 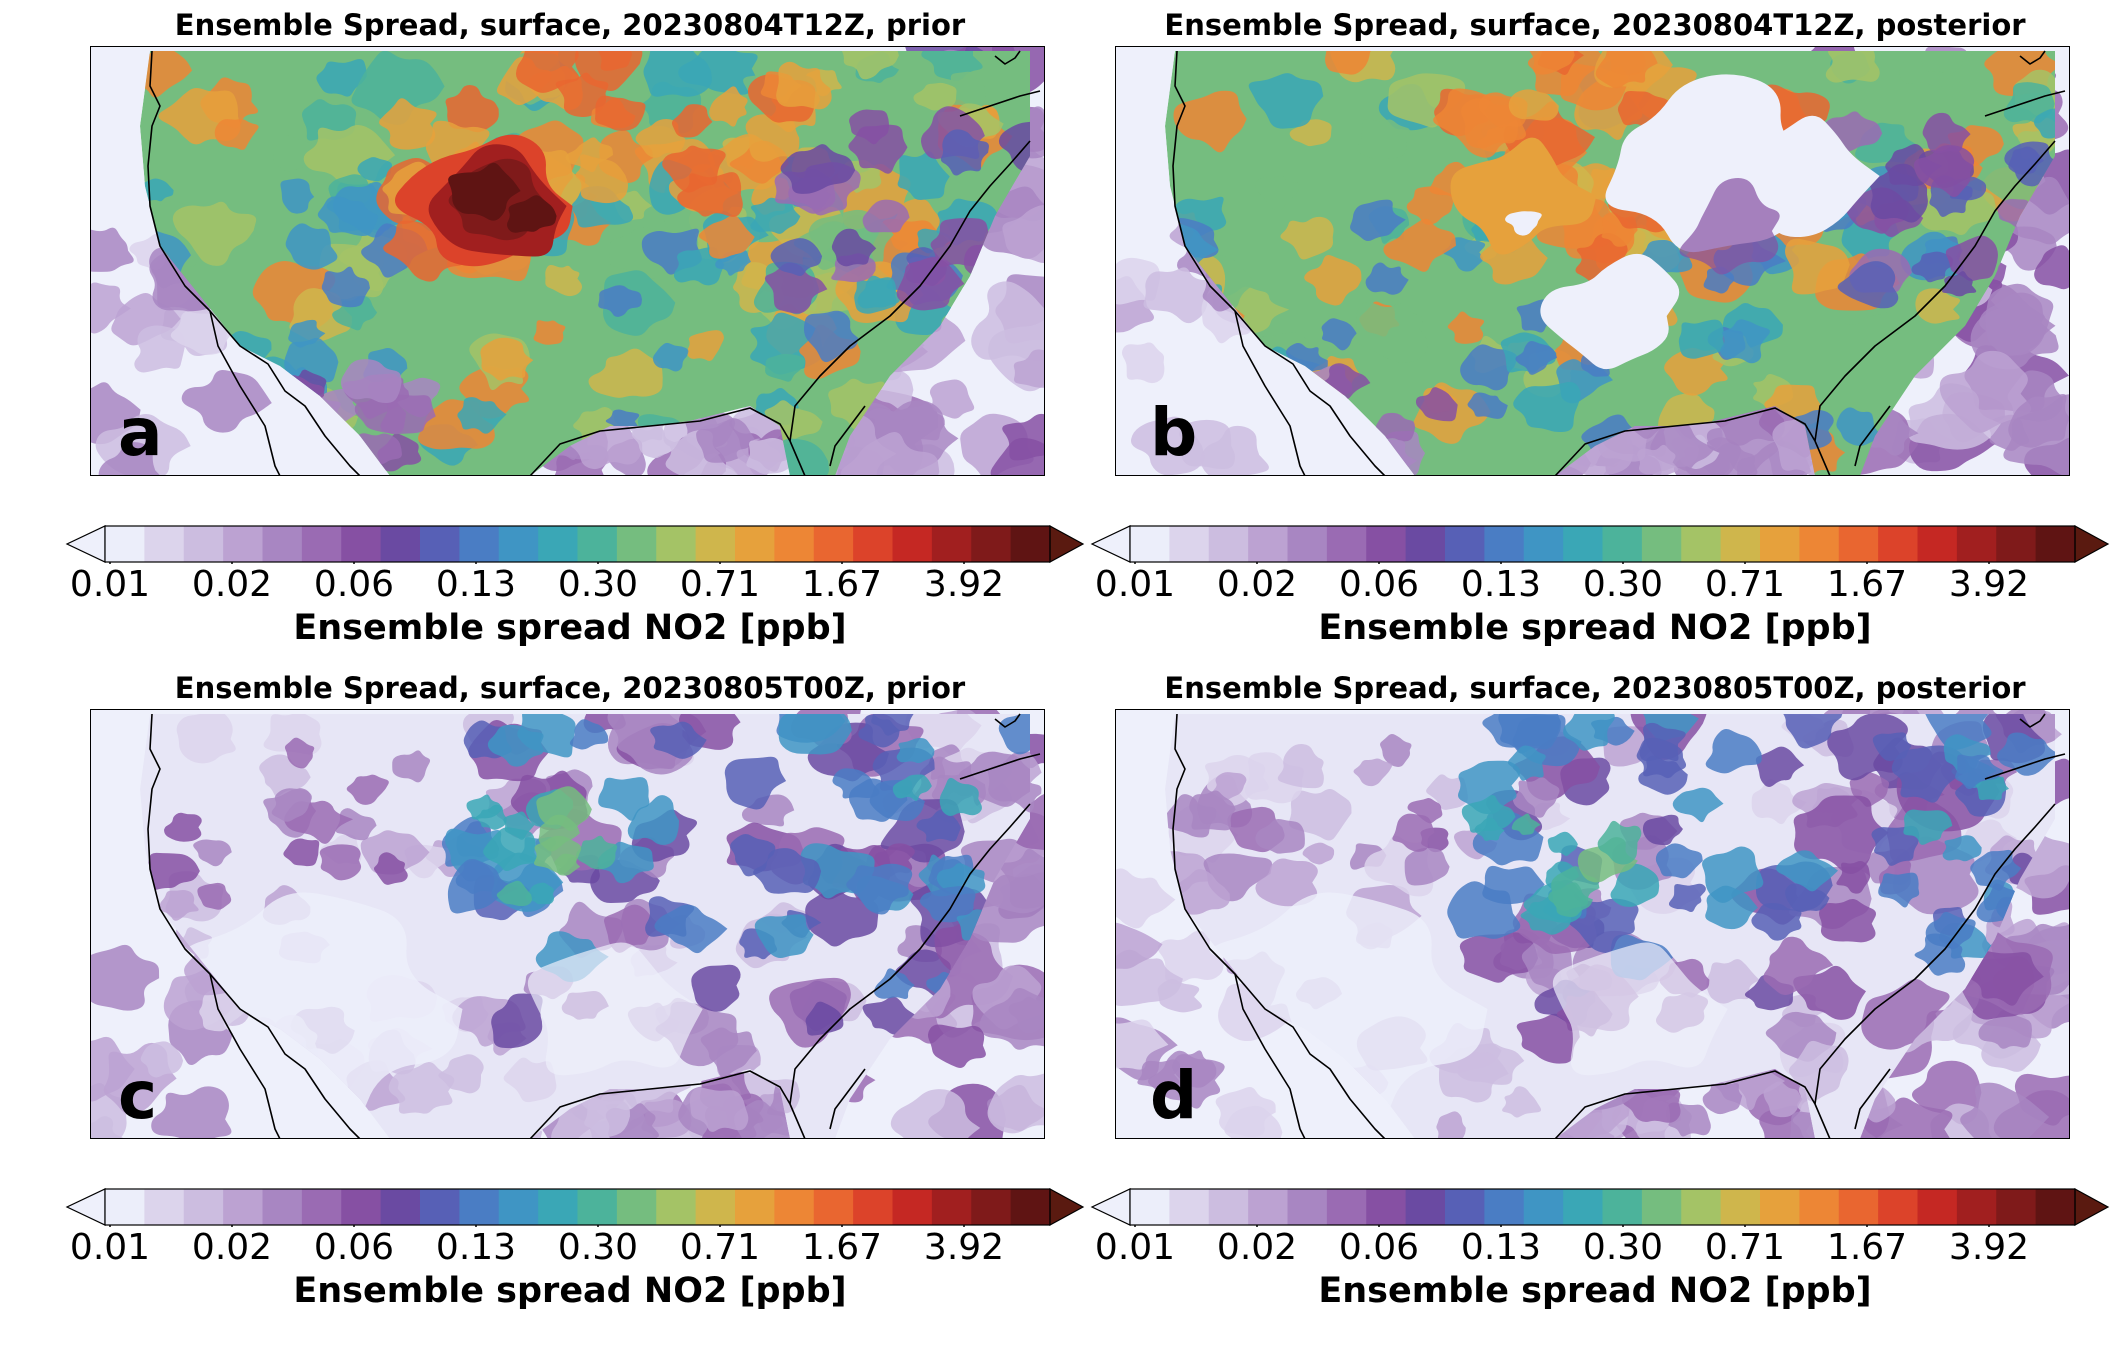 What do you see at coordinates (1745, 584) in the screenshot?
I see `tick-label: 0.71` at bounding box center [1745, 584].